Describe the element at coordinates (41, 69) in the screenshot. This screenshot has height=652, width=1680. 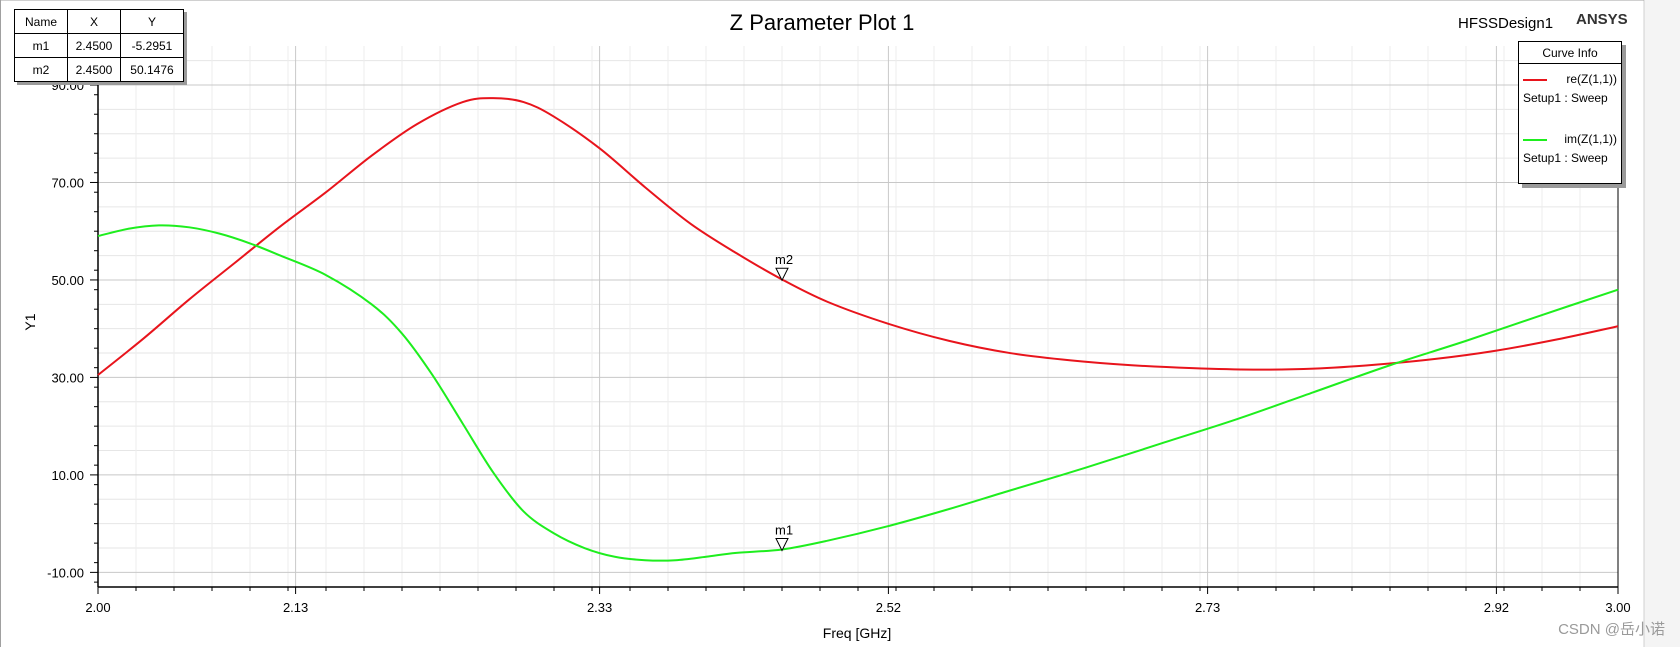
I see `marker-table-cell: m2` at that location.